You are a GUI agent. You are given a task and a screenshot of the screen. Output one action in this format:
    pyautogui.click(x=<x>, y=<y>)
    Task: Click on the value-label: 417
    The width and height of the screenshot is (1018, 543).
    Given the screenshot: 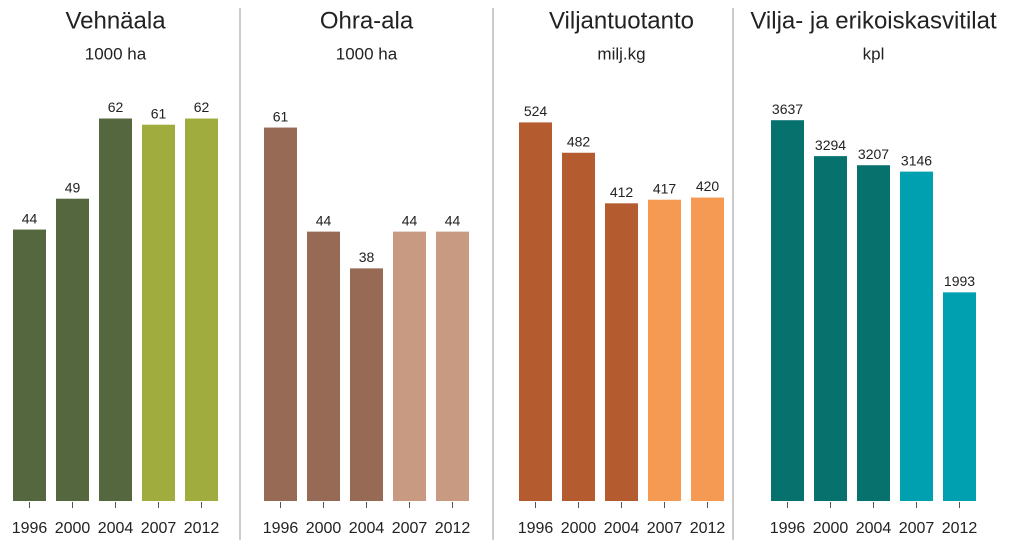 What is the action you would take?
    pyautogui.click(x=665, y=188)
    